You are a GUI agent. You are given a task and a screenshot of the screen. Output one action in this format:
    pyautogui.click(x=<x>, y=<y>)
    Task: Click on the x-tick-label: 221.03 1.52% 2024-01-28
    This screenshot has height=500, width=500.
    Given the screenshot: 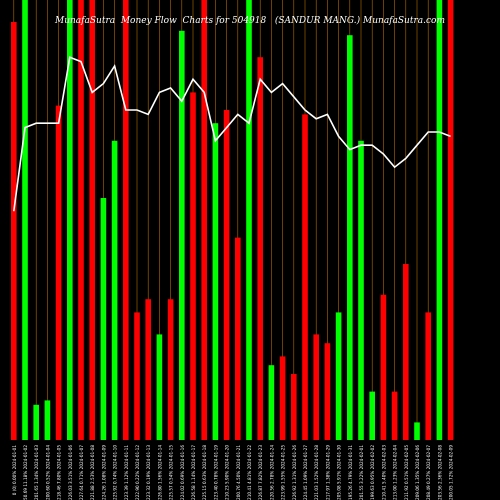 What is the action you would take?
    pyautogui.click(x=316, y=472)
    